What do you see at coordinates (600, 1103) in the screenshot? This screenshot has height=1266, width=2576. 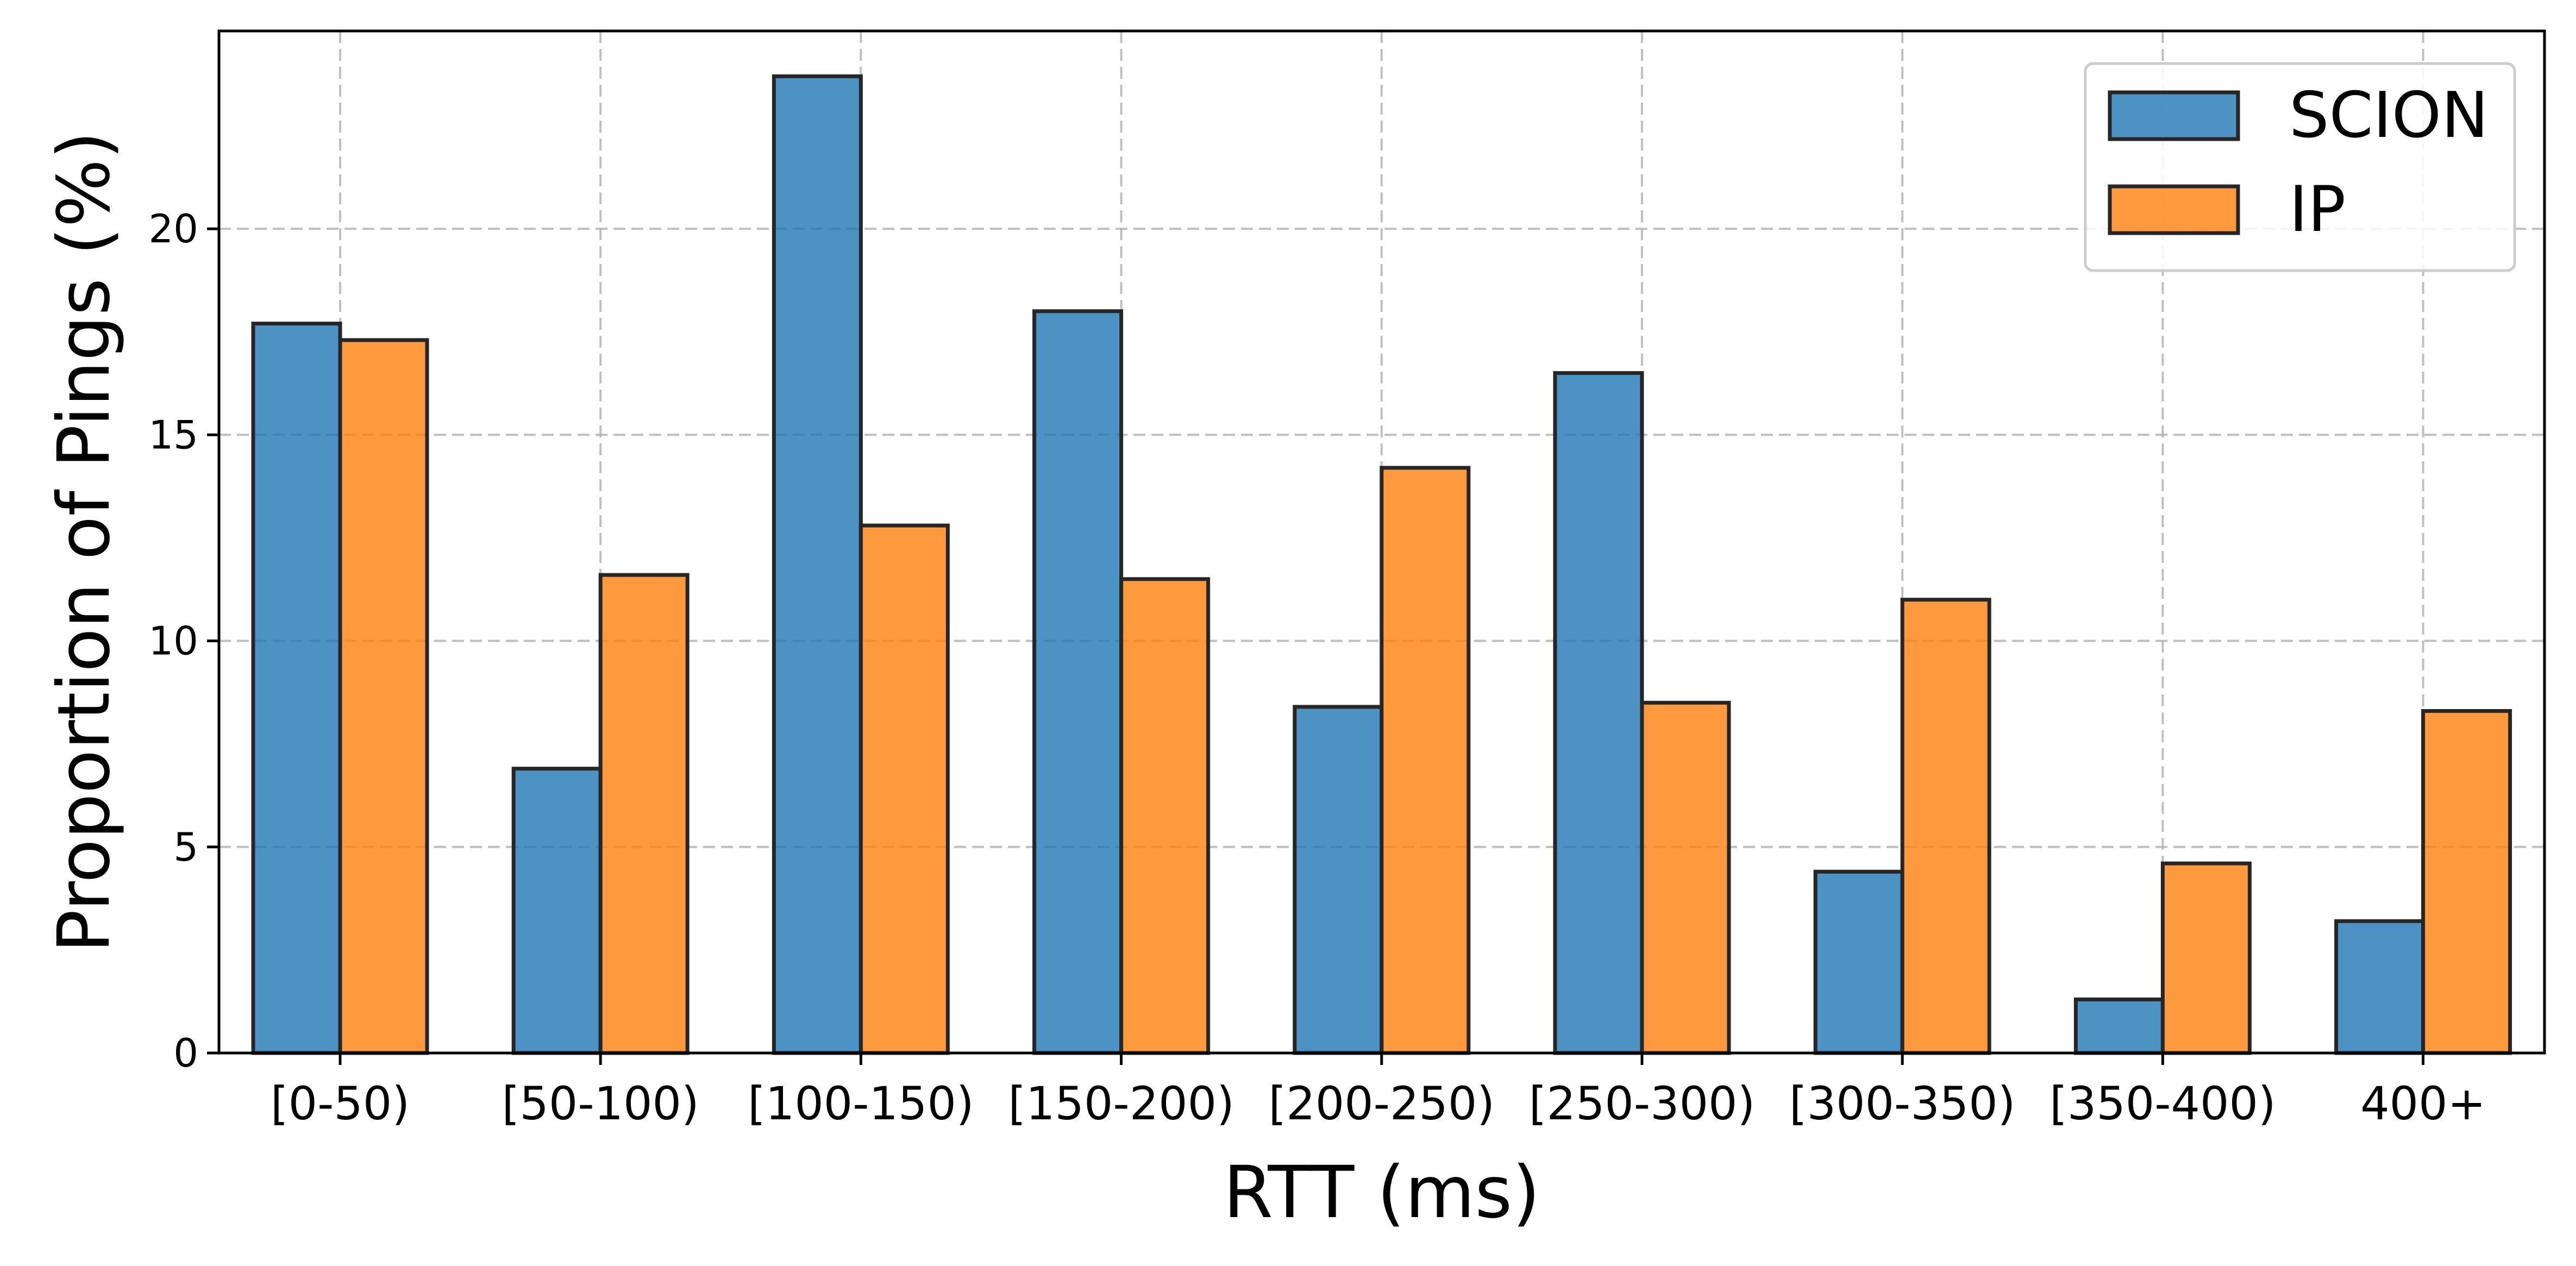 I see `x-tick-label: [50-100)` at bounding box center [600, 1103].